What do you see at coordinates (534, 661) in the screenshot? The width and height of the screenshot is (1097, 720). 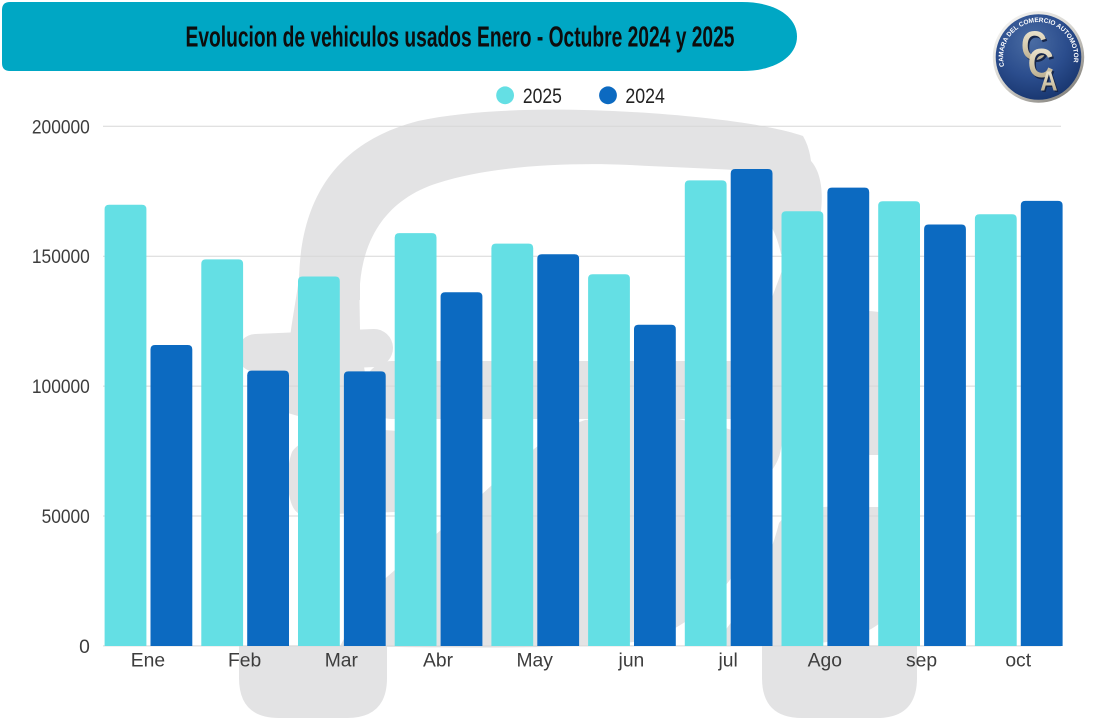 I see `svg-text: May` at bounding box center [534, 661].